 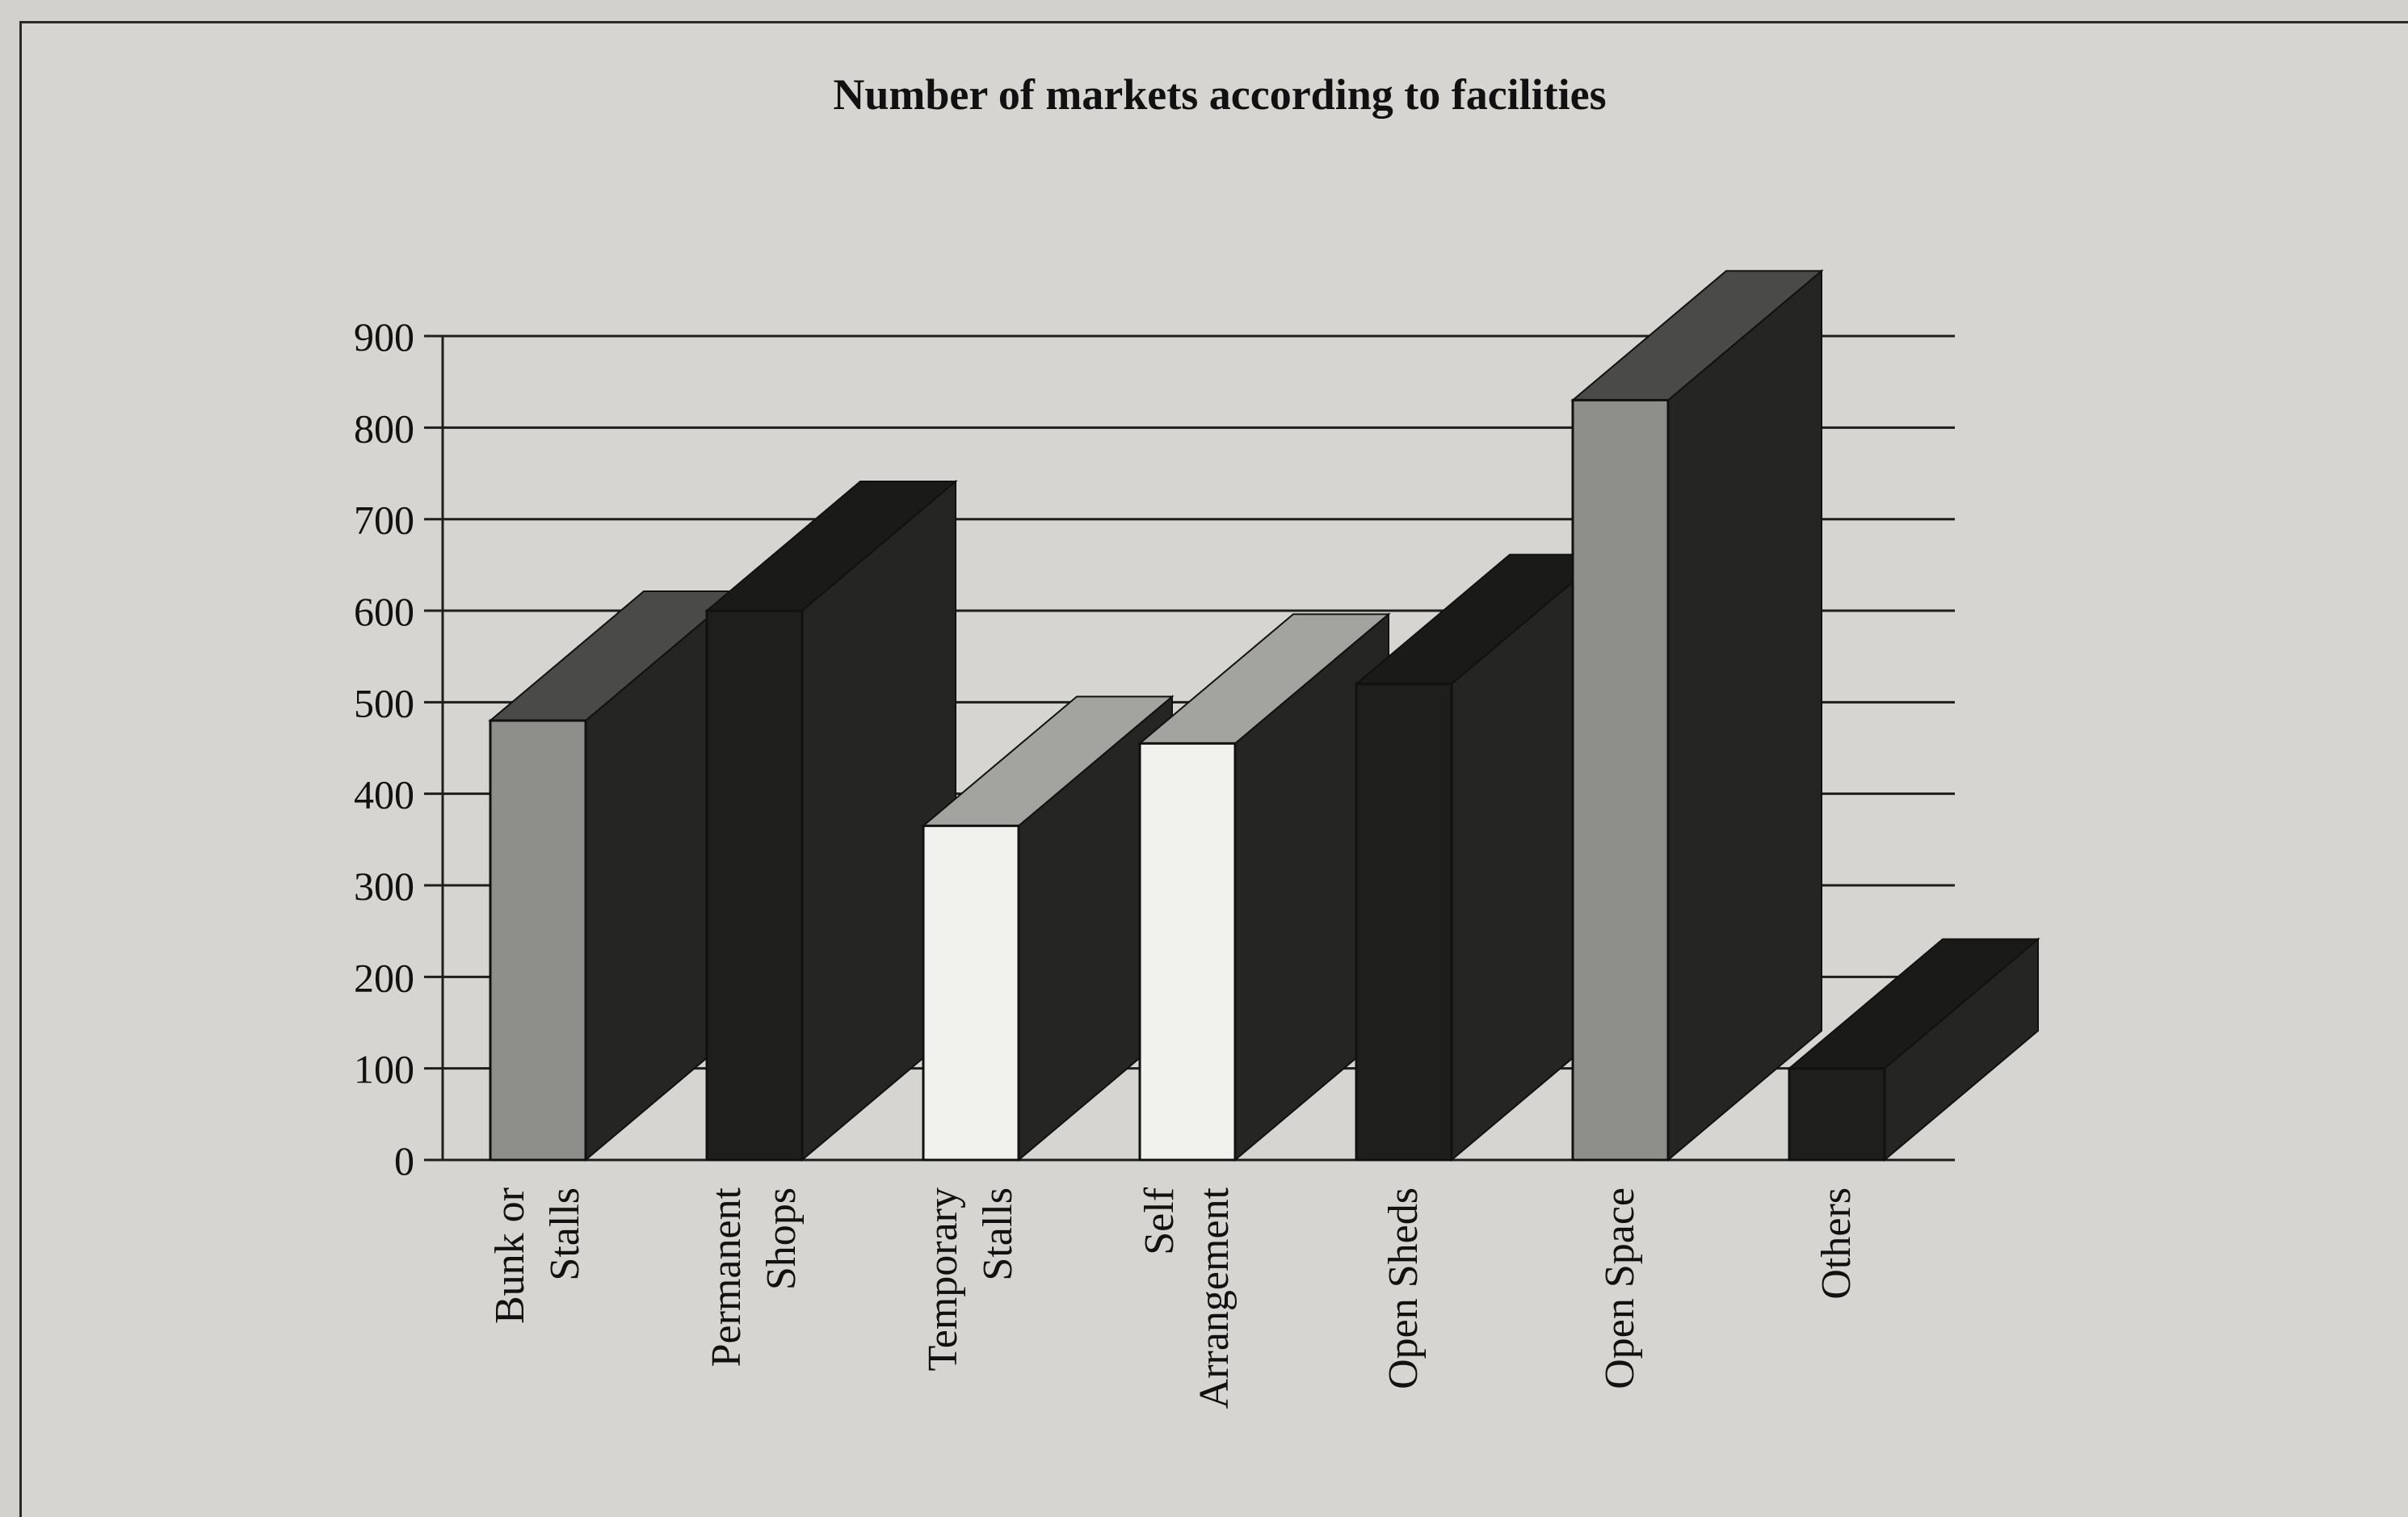 I want to click on x-category-label: Open Sheds, so click(x=1404, y=1288).